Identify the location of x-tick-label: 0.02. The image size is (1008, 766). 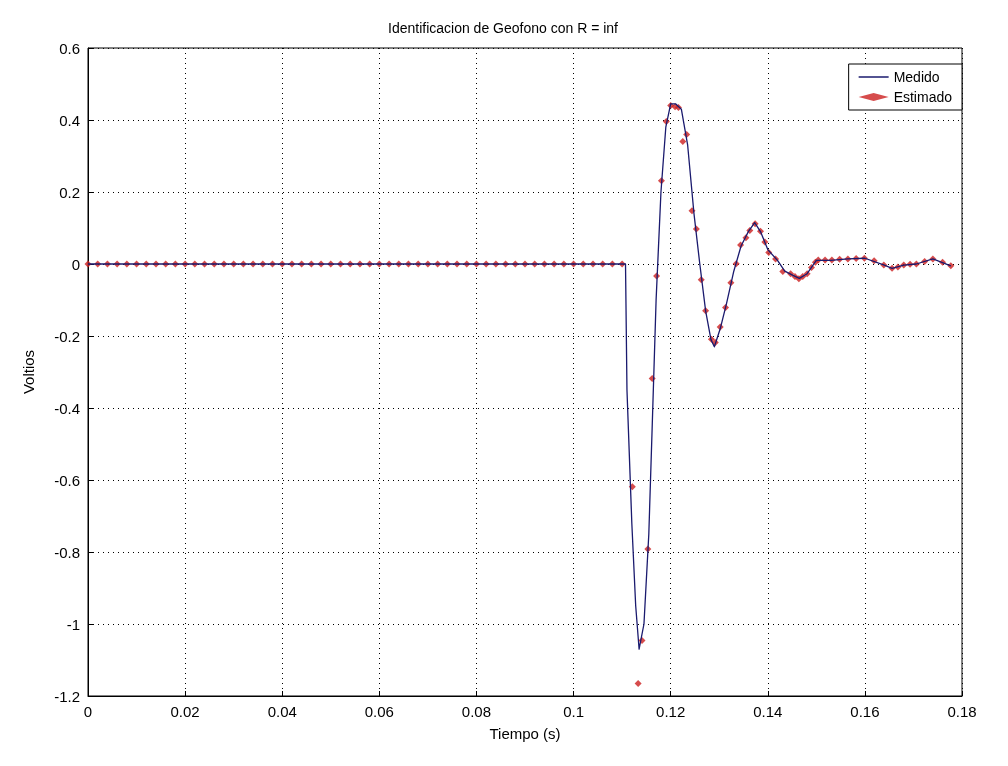
(185, 711).